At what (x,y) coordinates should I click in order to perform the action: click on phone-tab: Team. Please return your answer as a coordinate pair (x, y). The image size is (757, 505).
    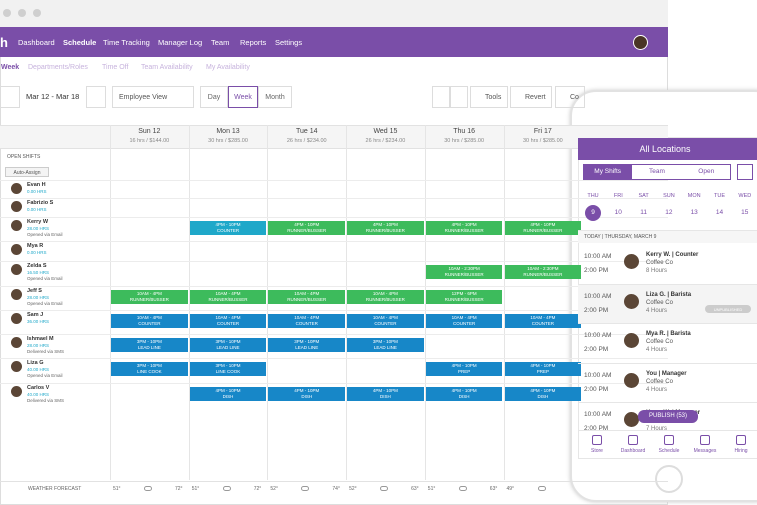
    Looking at the image, I should click on (656, 171).